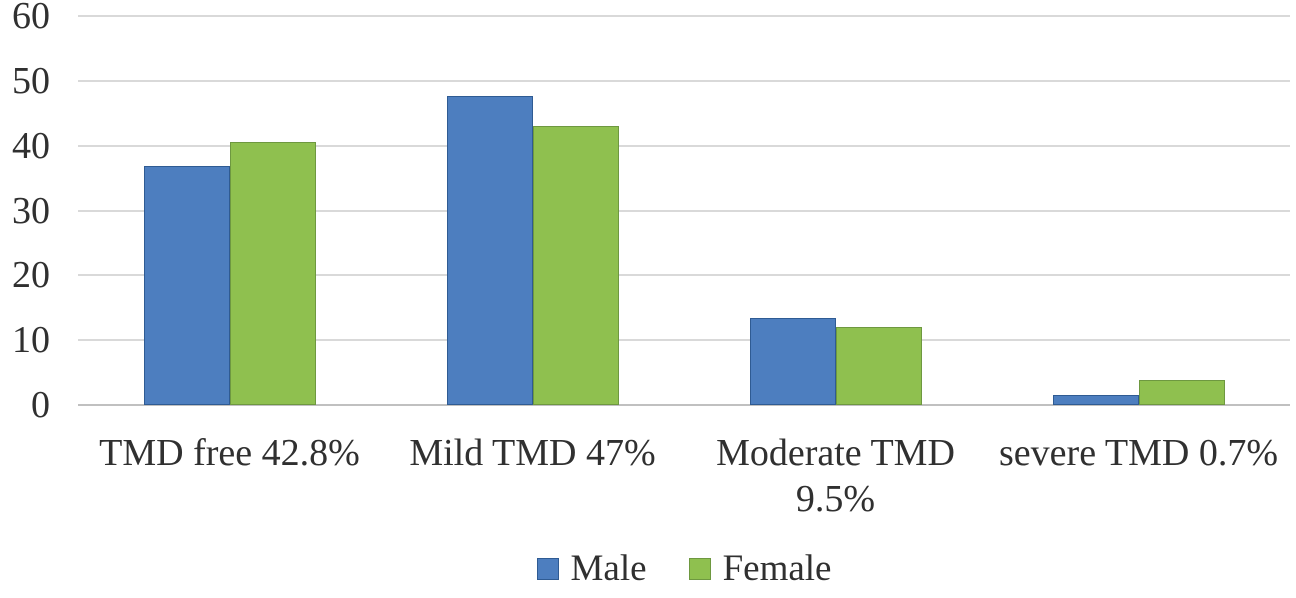 This screenshot has height=598, width=1296. Describe the element at coordinates (31, 275) in the screenshot. I see `y-axis-tick-label: 20` at that location.